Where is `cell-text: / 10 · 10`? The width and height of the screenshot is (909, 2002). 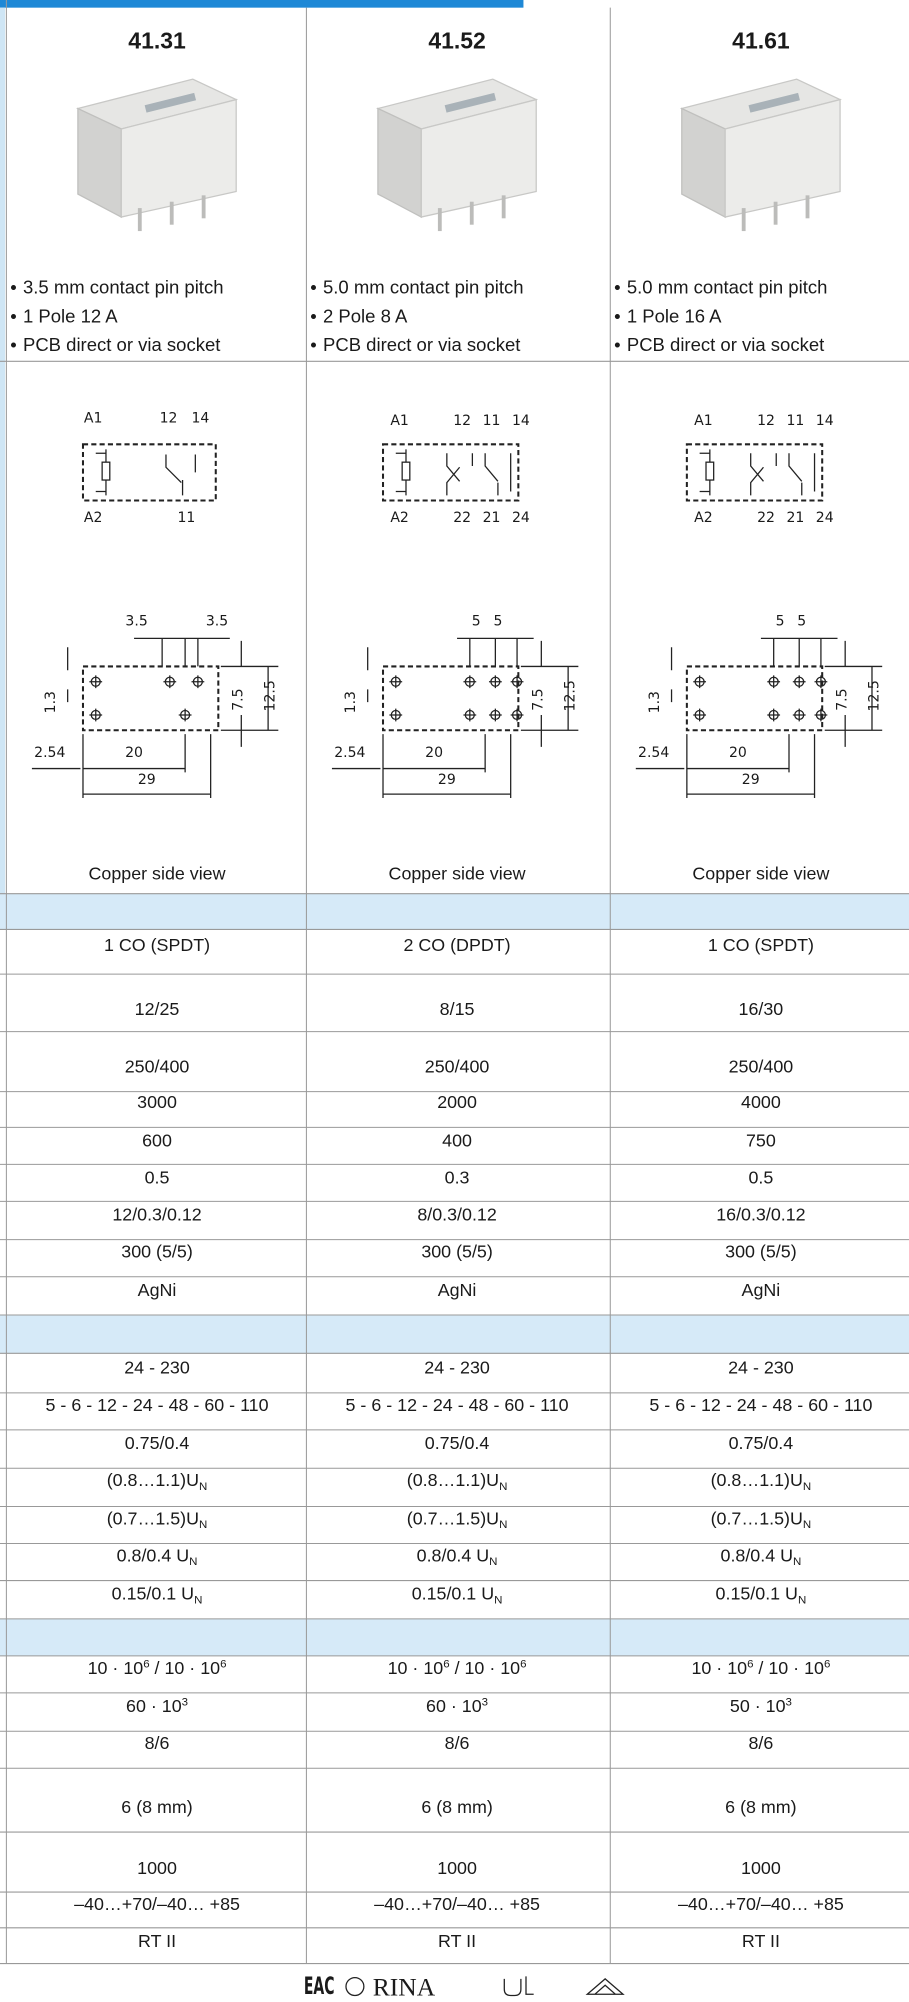 cell-text: / 10 · 10 is located at coordinates (185, 1668).